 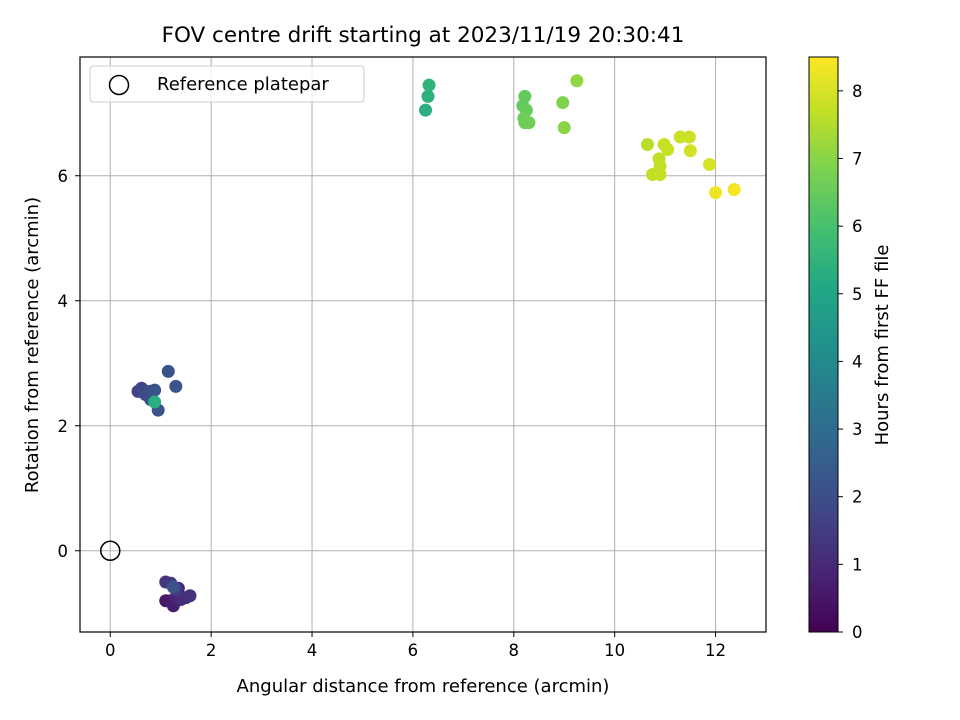 I want to click on colorbar-tick-label: 5, so click(x=857, y=294).